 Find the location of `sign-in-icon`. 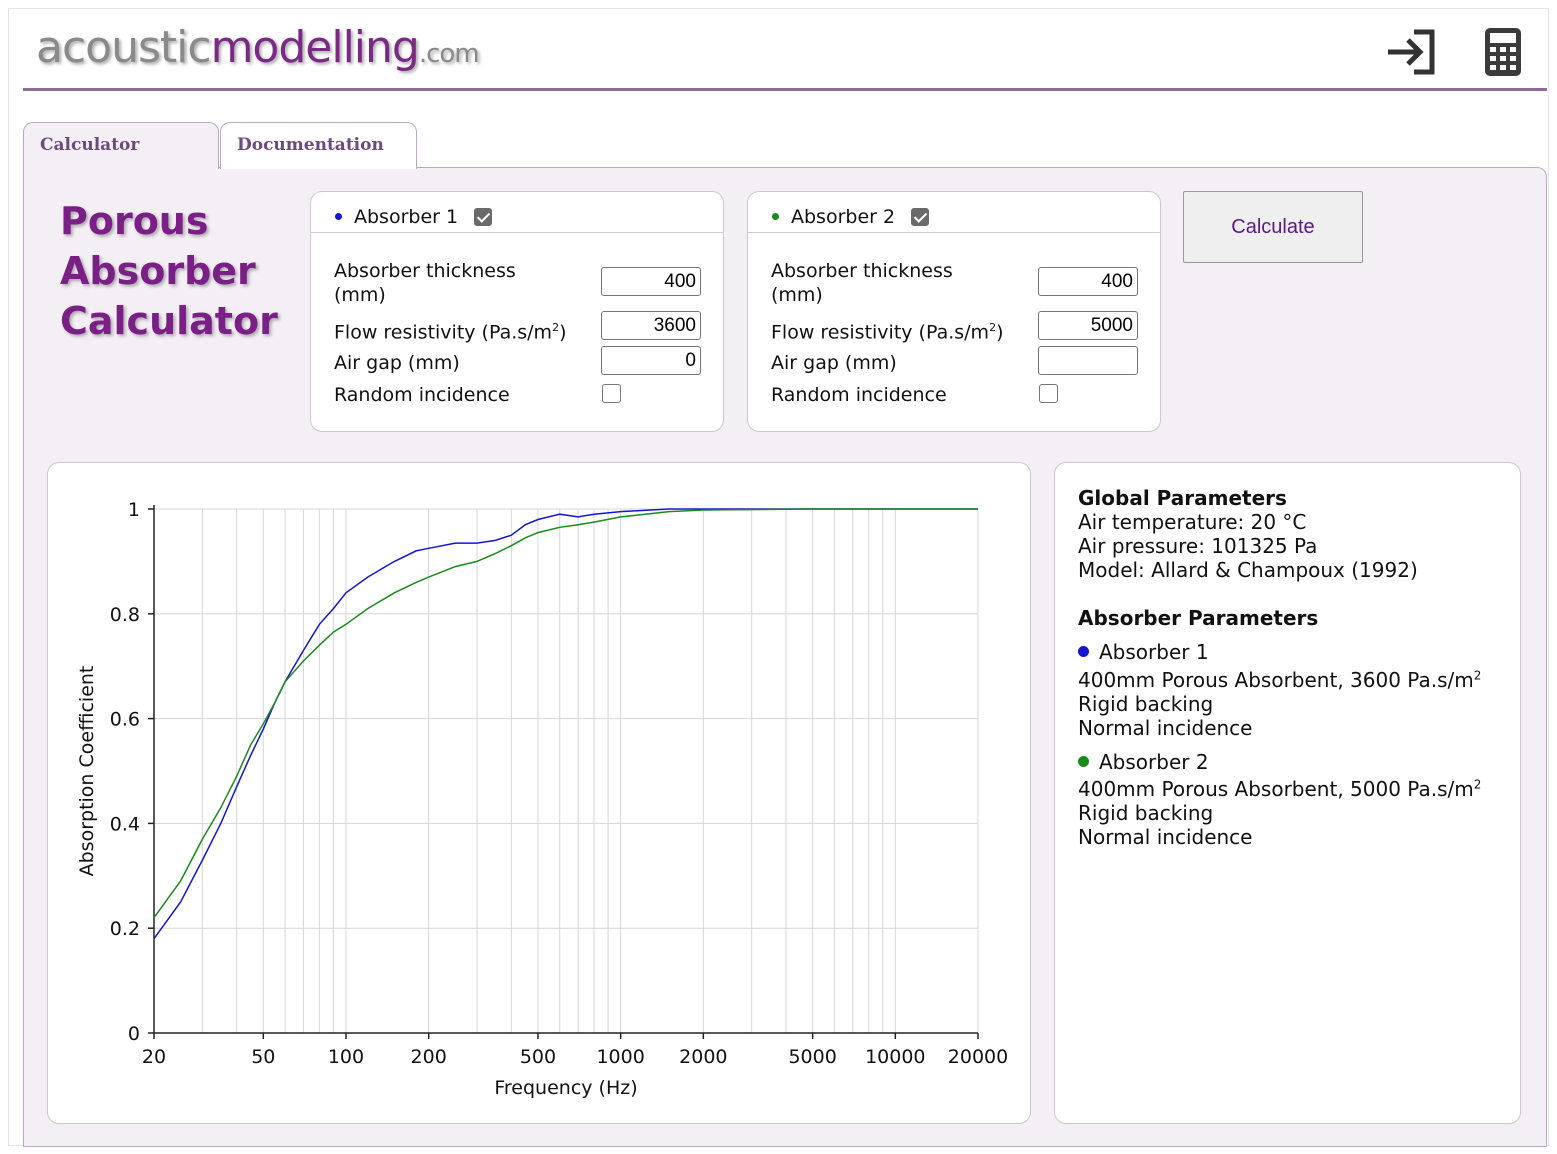

sign-in-icon is located at coordinates (1411, 52).